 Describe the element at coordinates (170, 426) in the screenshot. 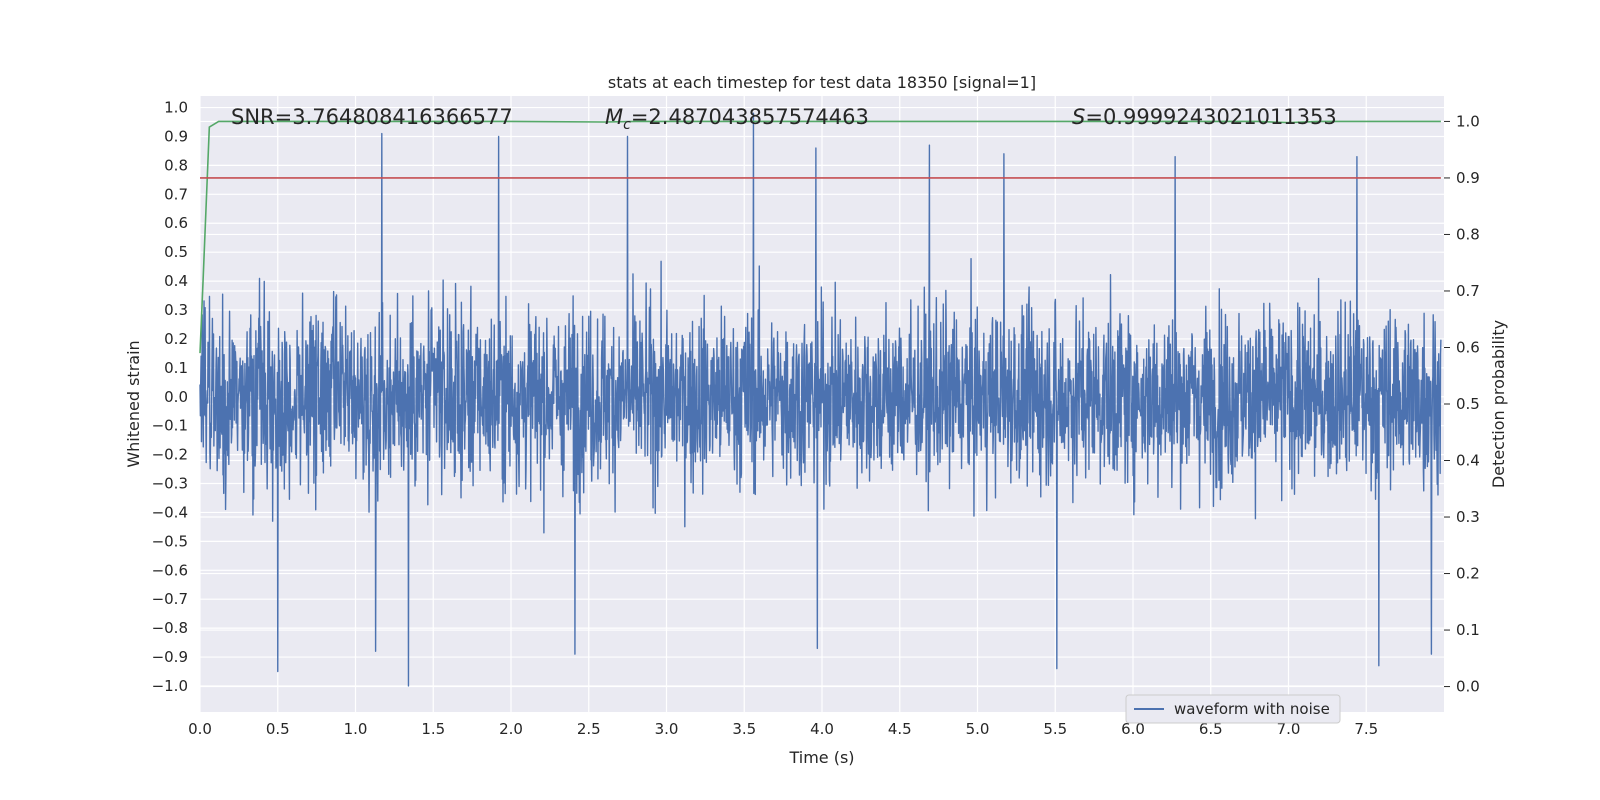

I see `y-left-tick-label: −0.1` at that location.